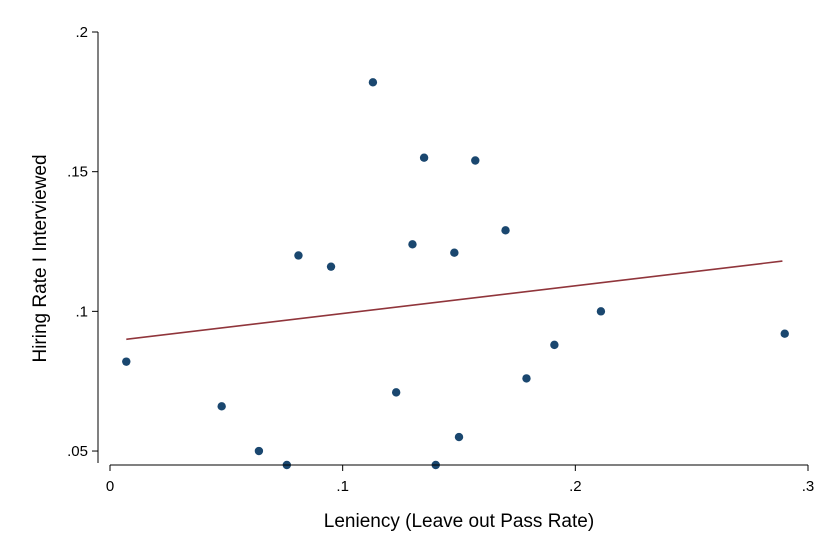 This screenshot has height=560, width=840. I want to click on x-tick-label: .3, so click(808, 486).